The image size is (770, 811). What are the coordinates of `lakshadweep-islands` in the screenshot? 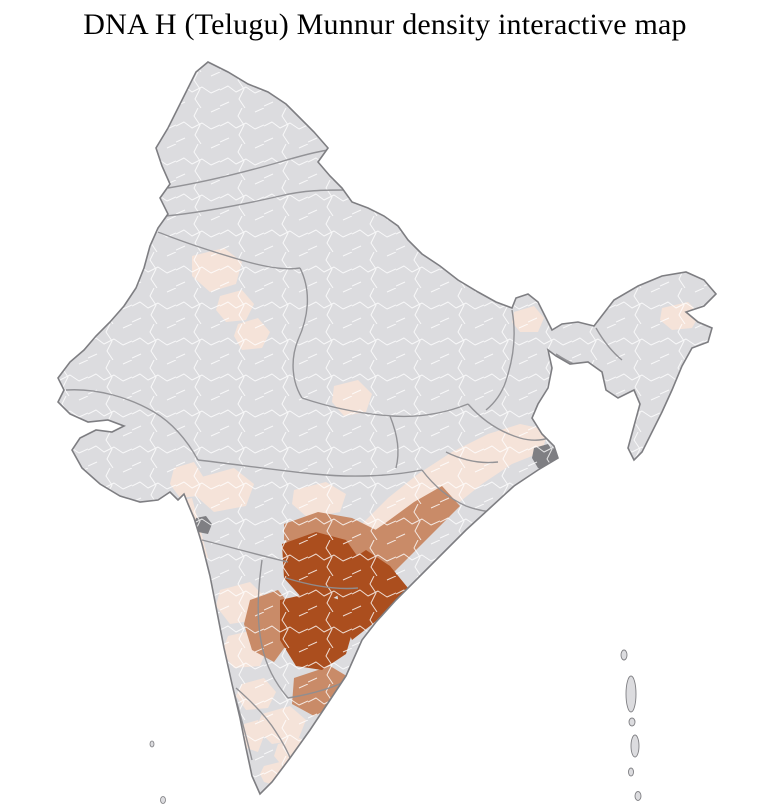 It's located at (157, 772).